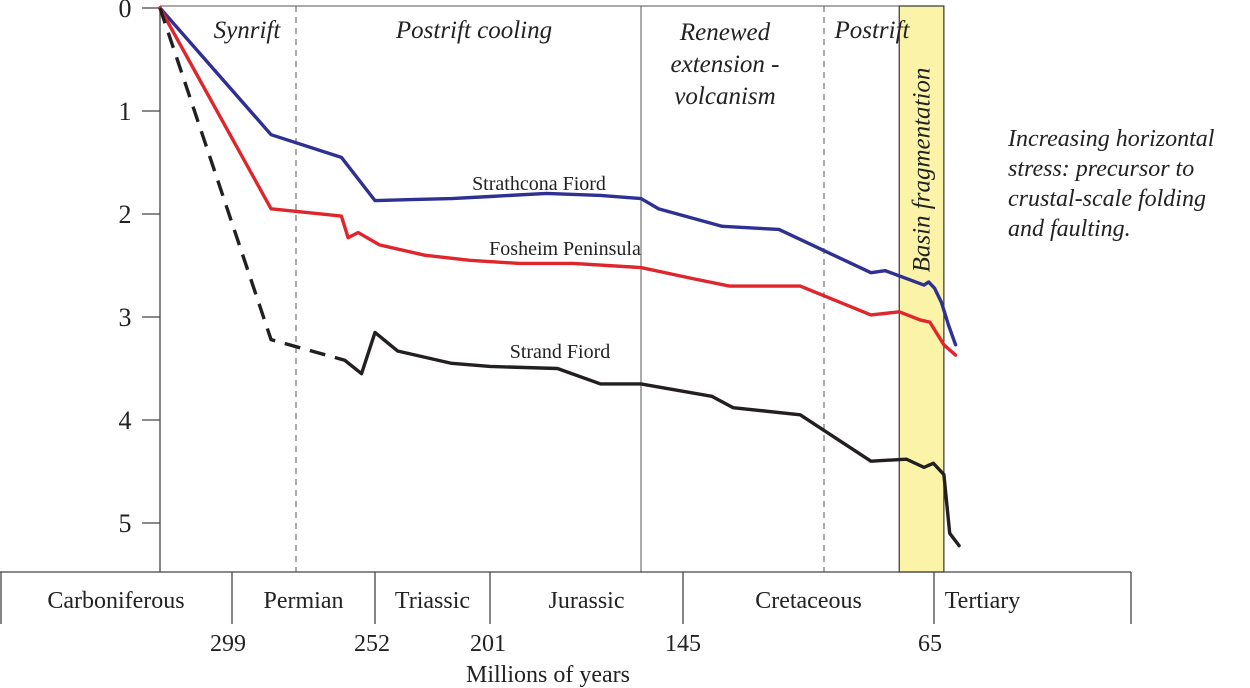  What do you see at coordinates (304, 601) in the screenshot?
I see `period-label-1: Permian` at bounding box center [304, 601].